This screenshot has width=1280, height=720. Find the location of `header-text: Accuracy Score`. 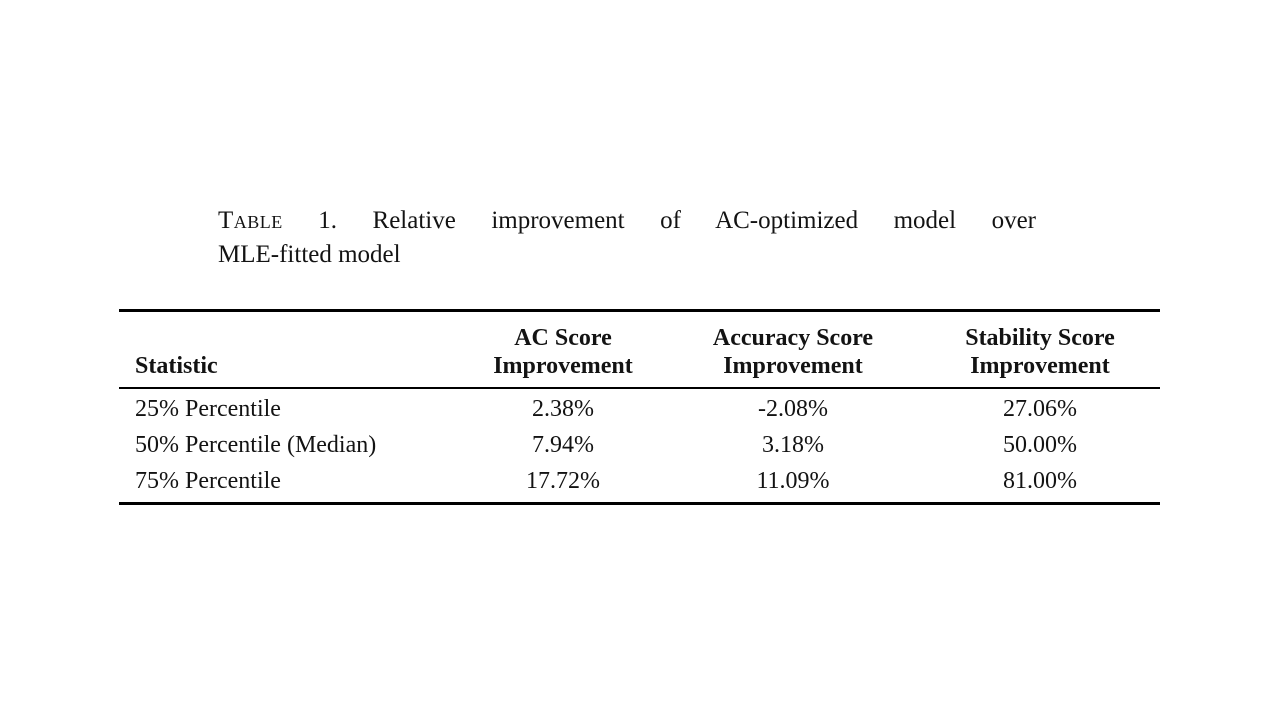

header-text: Accuracy Score is located at coordinates (793, 338).